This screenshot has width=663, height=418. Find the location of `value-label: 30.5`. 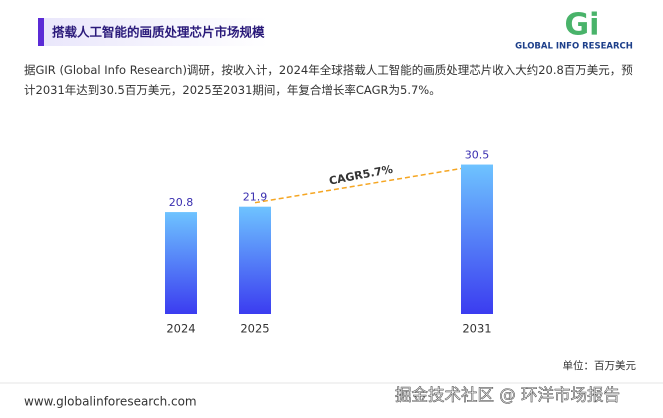

value-label: 30.5 is located at coordinates (477, 155).